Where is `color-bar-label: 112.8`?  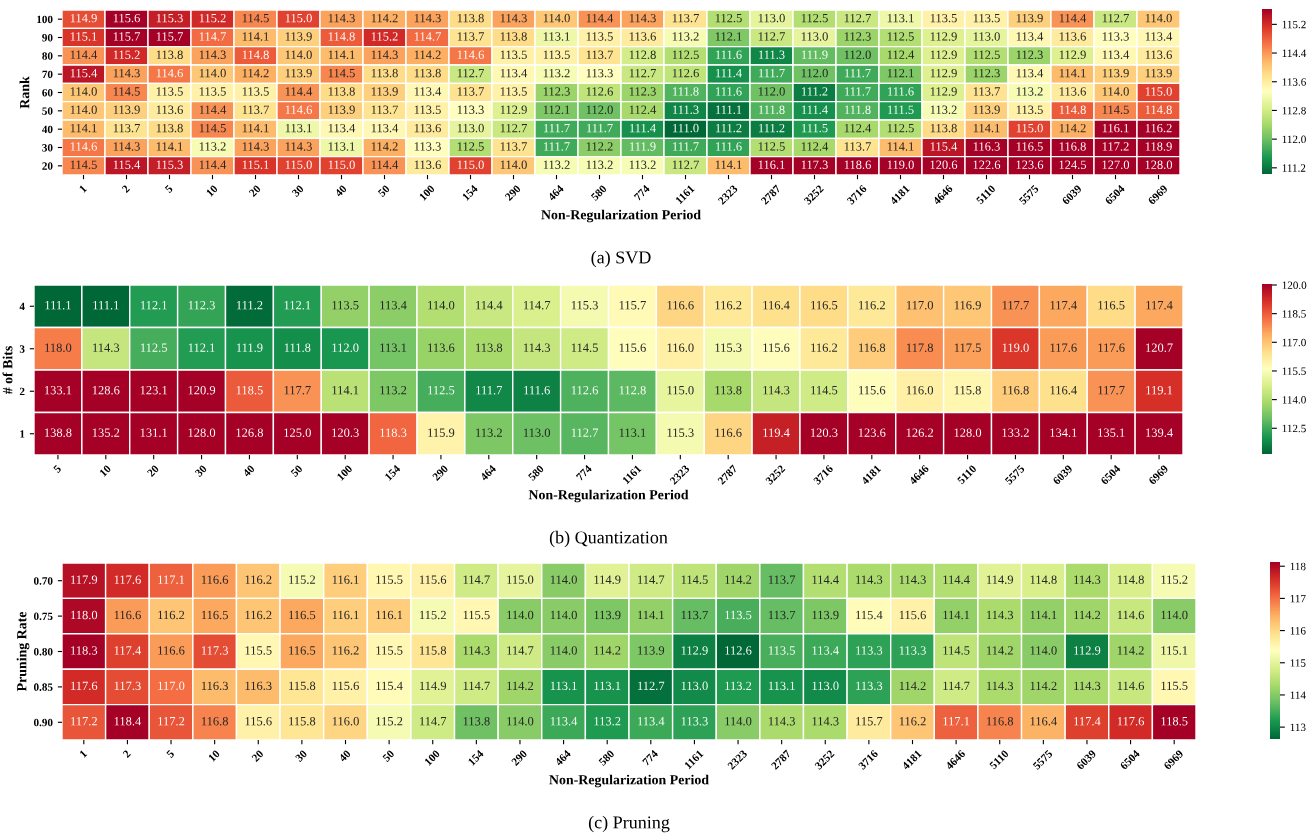 color-bar-label: 112.8 is located at coordinates (1294, 110).